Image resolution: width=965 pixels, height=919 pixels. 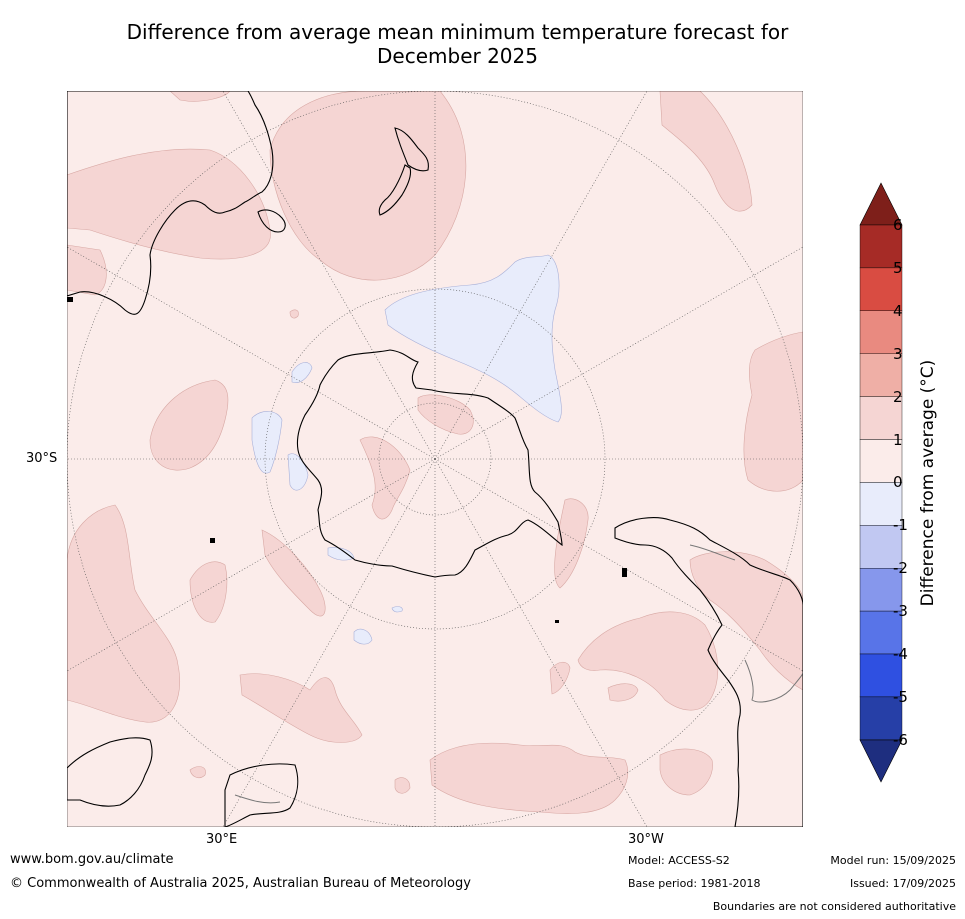 I want to click on colorbar-tick: 5, so click(x=898, y=267).